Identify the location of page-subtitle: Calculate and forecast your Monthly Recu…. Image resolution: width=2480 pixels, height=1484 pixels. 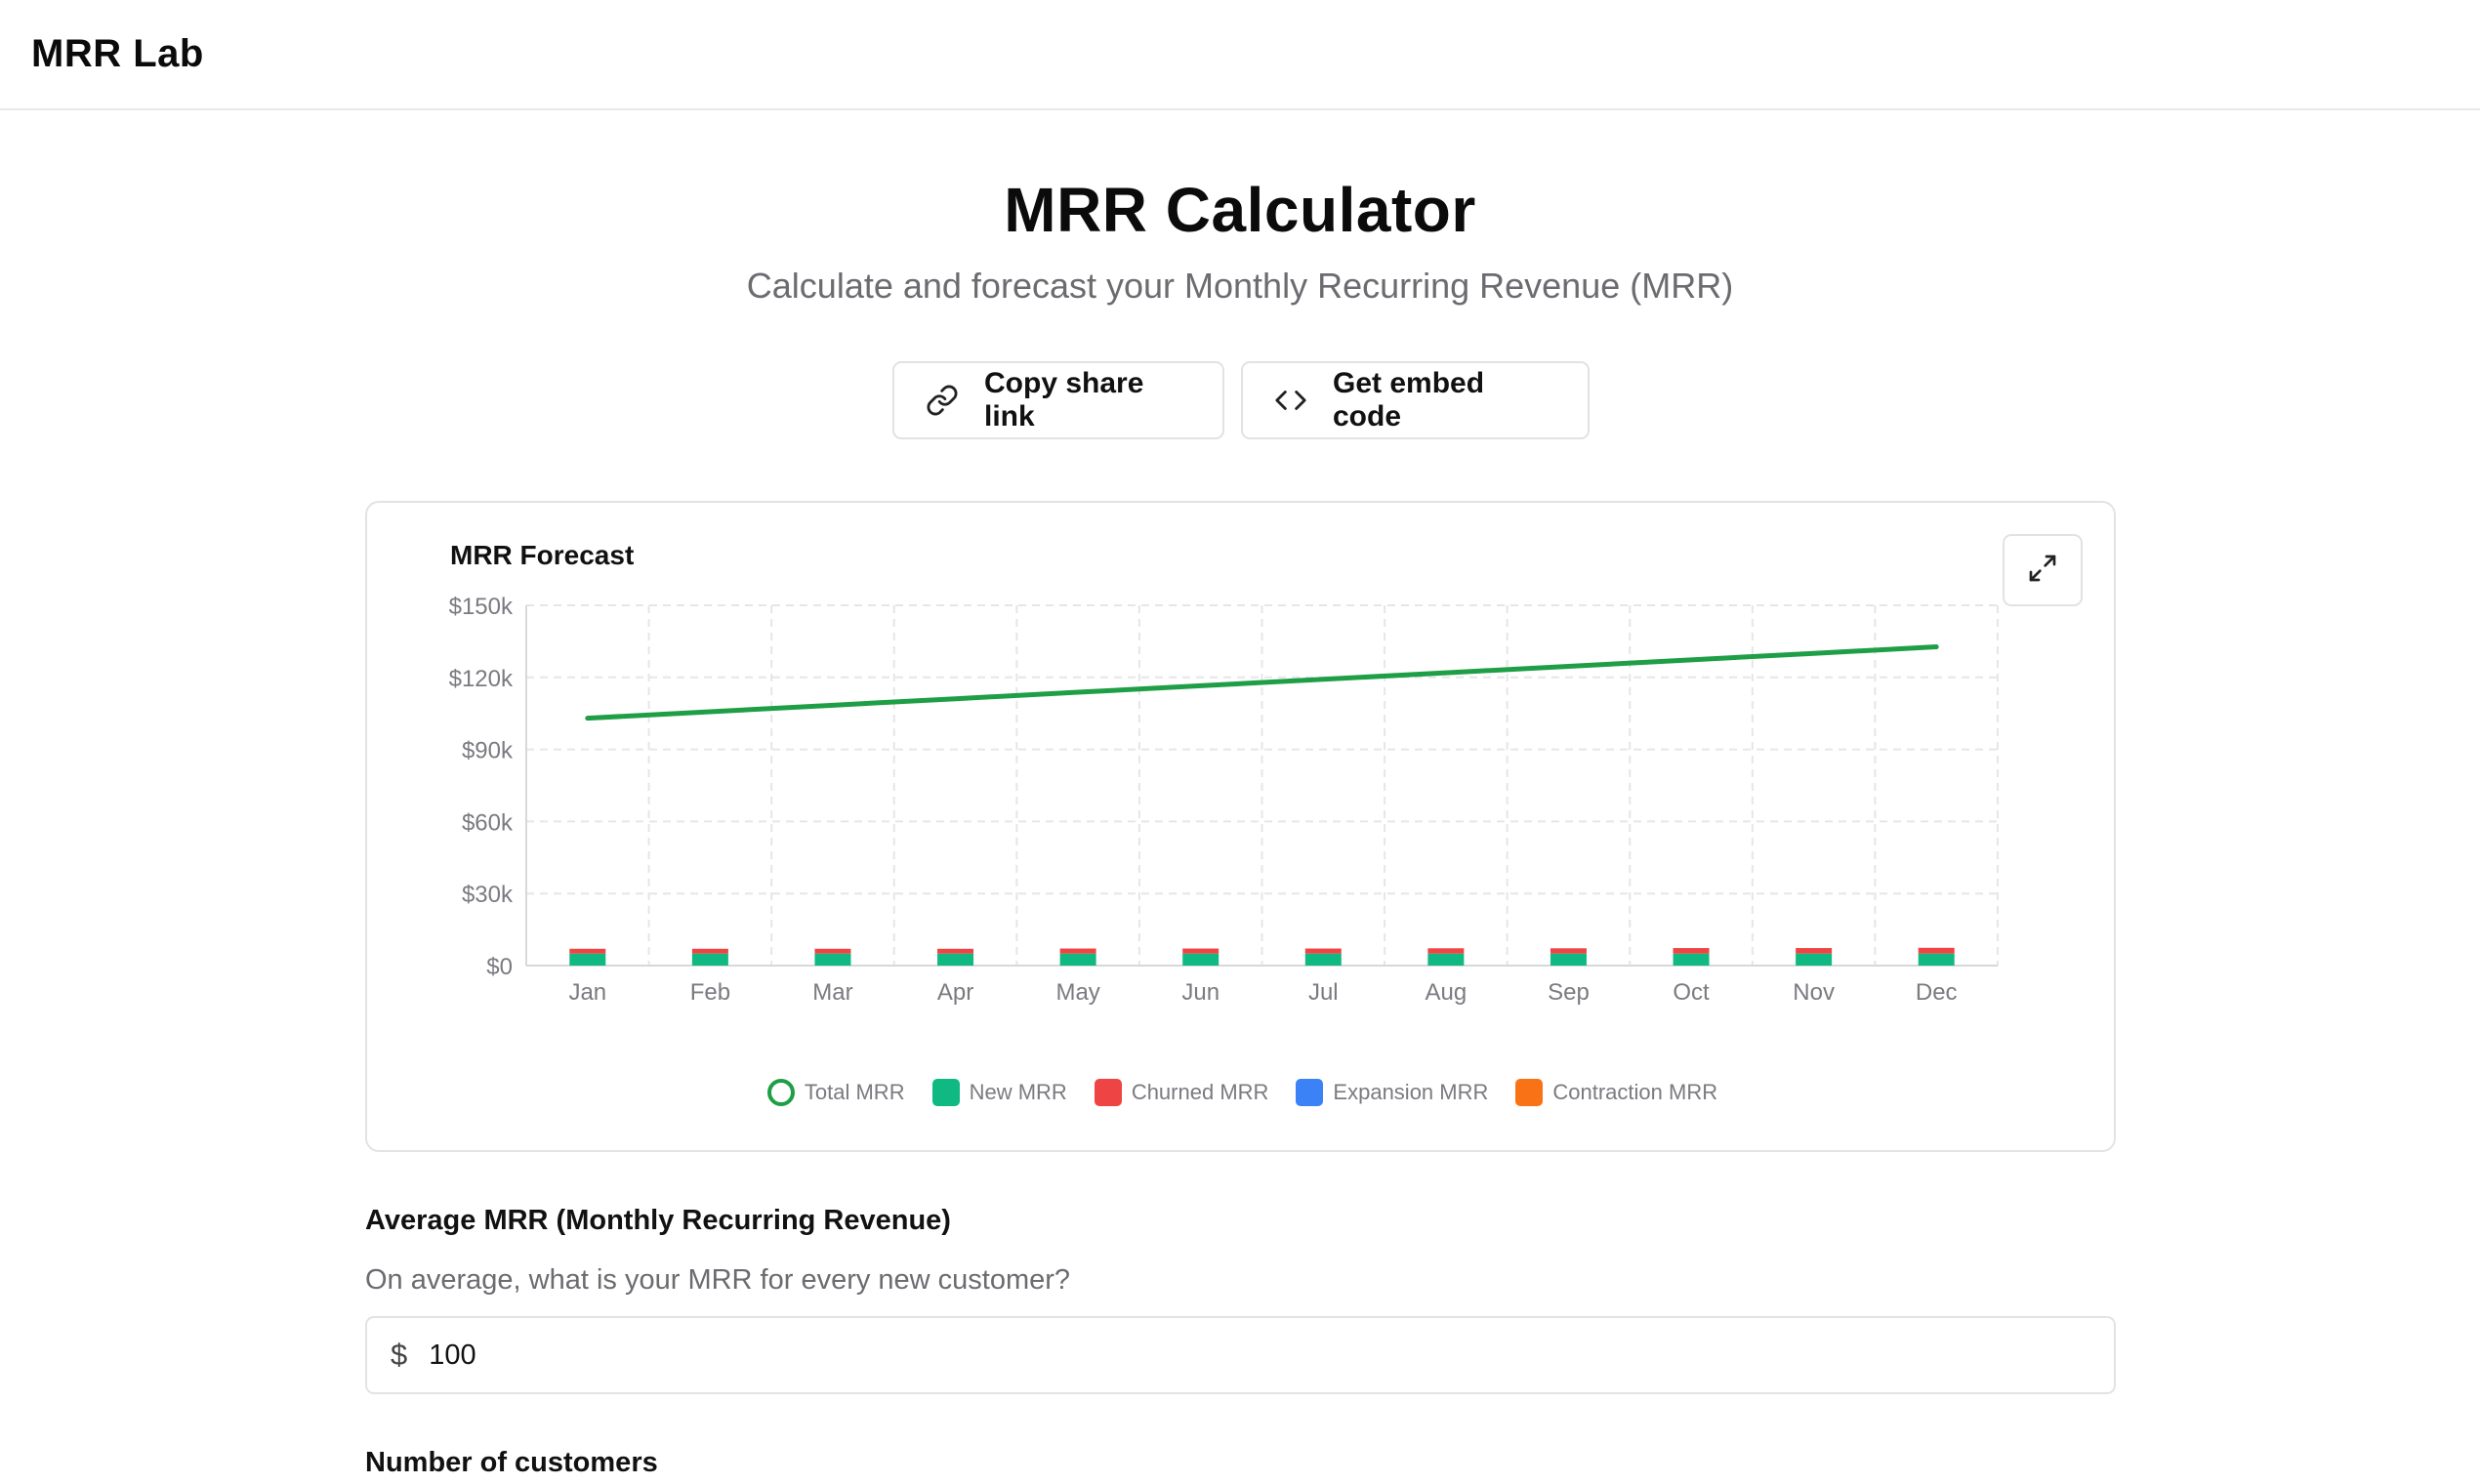
(1240, 286).